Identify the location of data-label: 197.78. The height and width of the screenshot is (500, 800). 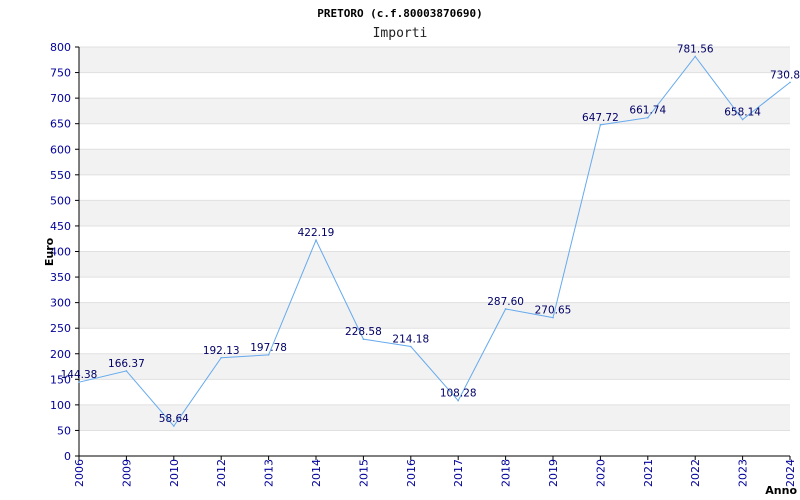
(268, 348).